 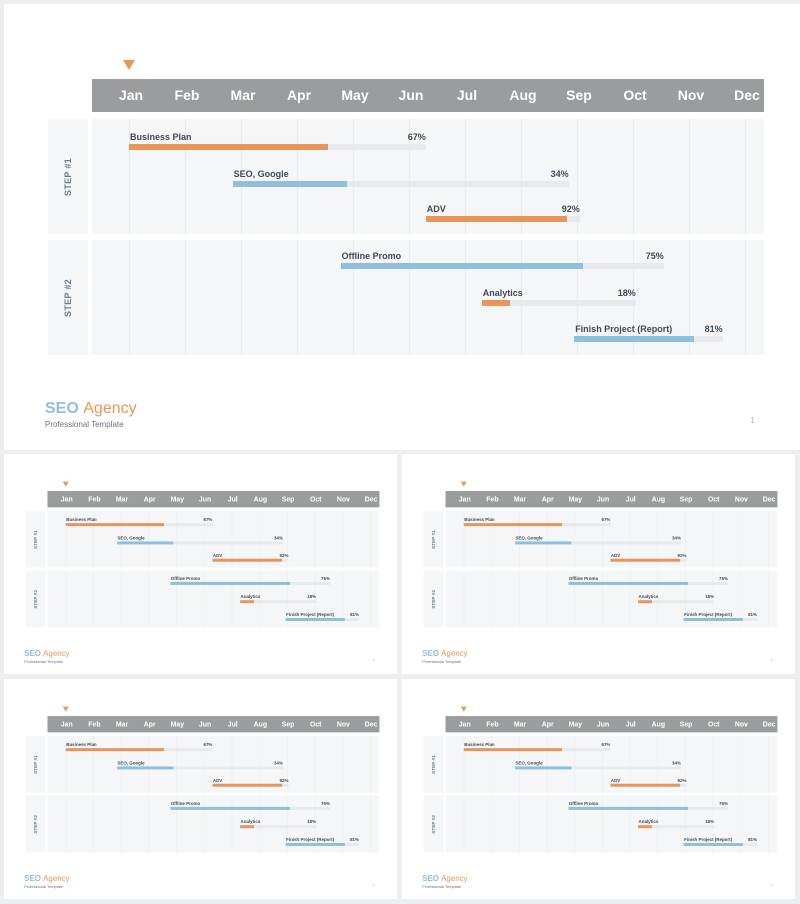 What do you see at coordinates (492, 499) in the screenshot?
I see `month-label: Feb` at bounding box center [492, 499].